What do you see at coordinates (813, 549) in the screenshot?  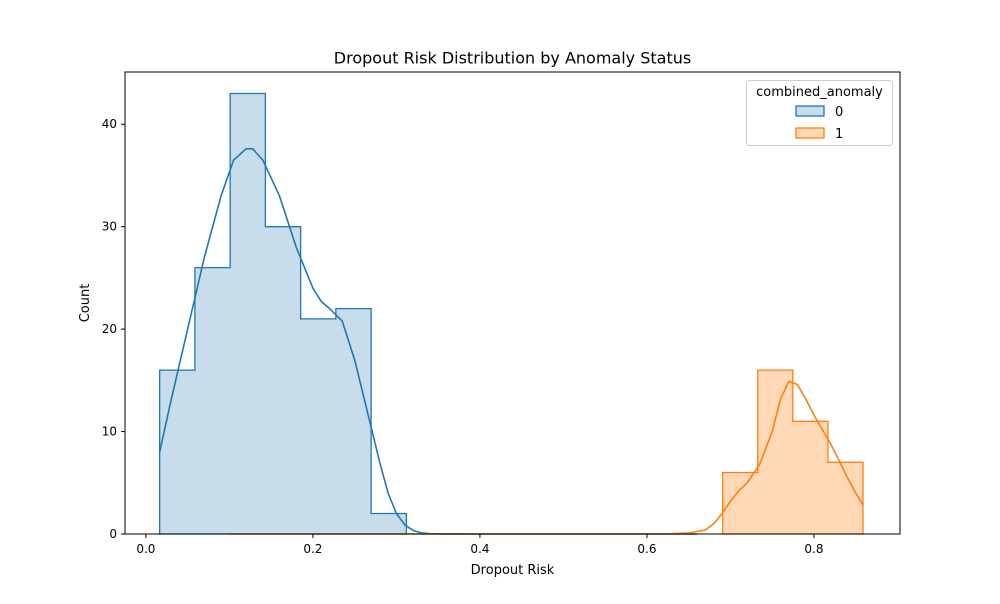 I see `x-tick-label: 0.8` at bounding box center [813, 549].